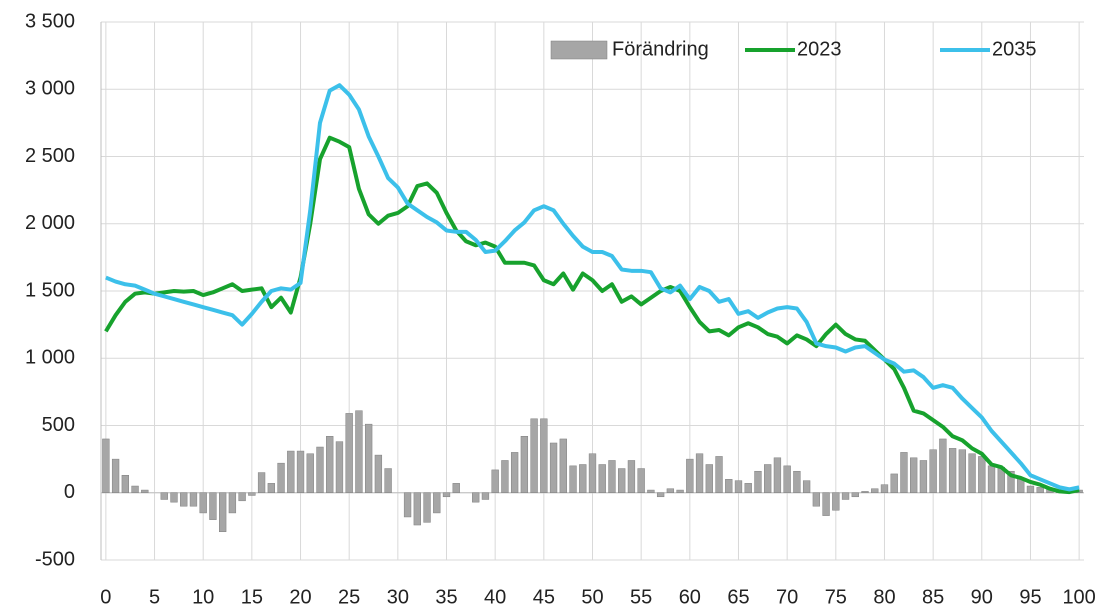 Image resolution: width=1110 pixels, height=615 pixels. Describe the element at coordinates (69, 492) in the screenshot. I see `y-tick-label: 0` at that location.